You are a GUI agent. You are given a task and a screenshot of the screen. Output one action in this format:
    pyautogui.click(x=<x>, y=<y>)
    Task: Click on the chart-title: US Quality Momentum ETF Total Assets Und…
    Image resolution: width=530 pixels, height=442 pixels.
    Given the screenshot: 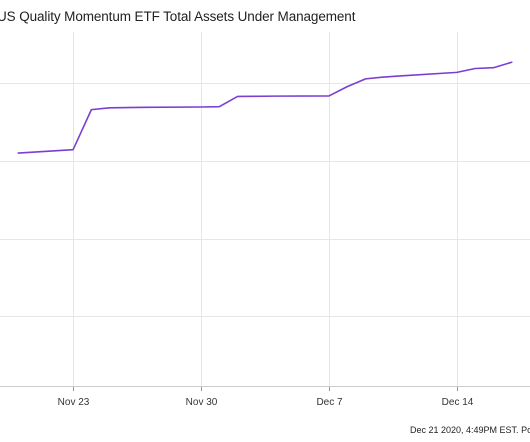 What is the action you would take?
    pyautogui.click(x=178, y=16)
    